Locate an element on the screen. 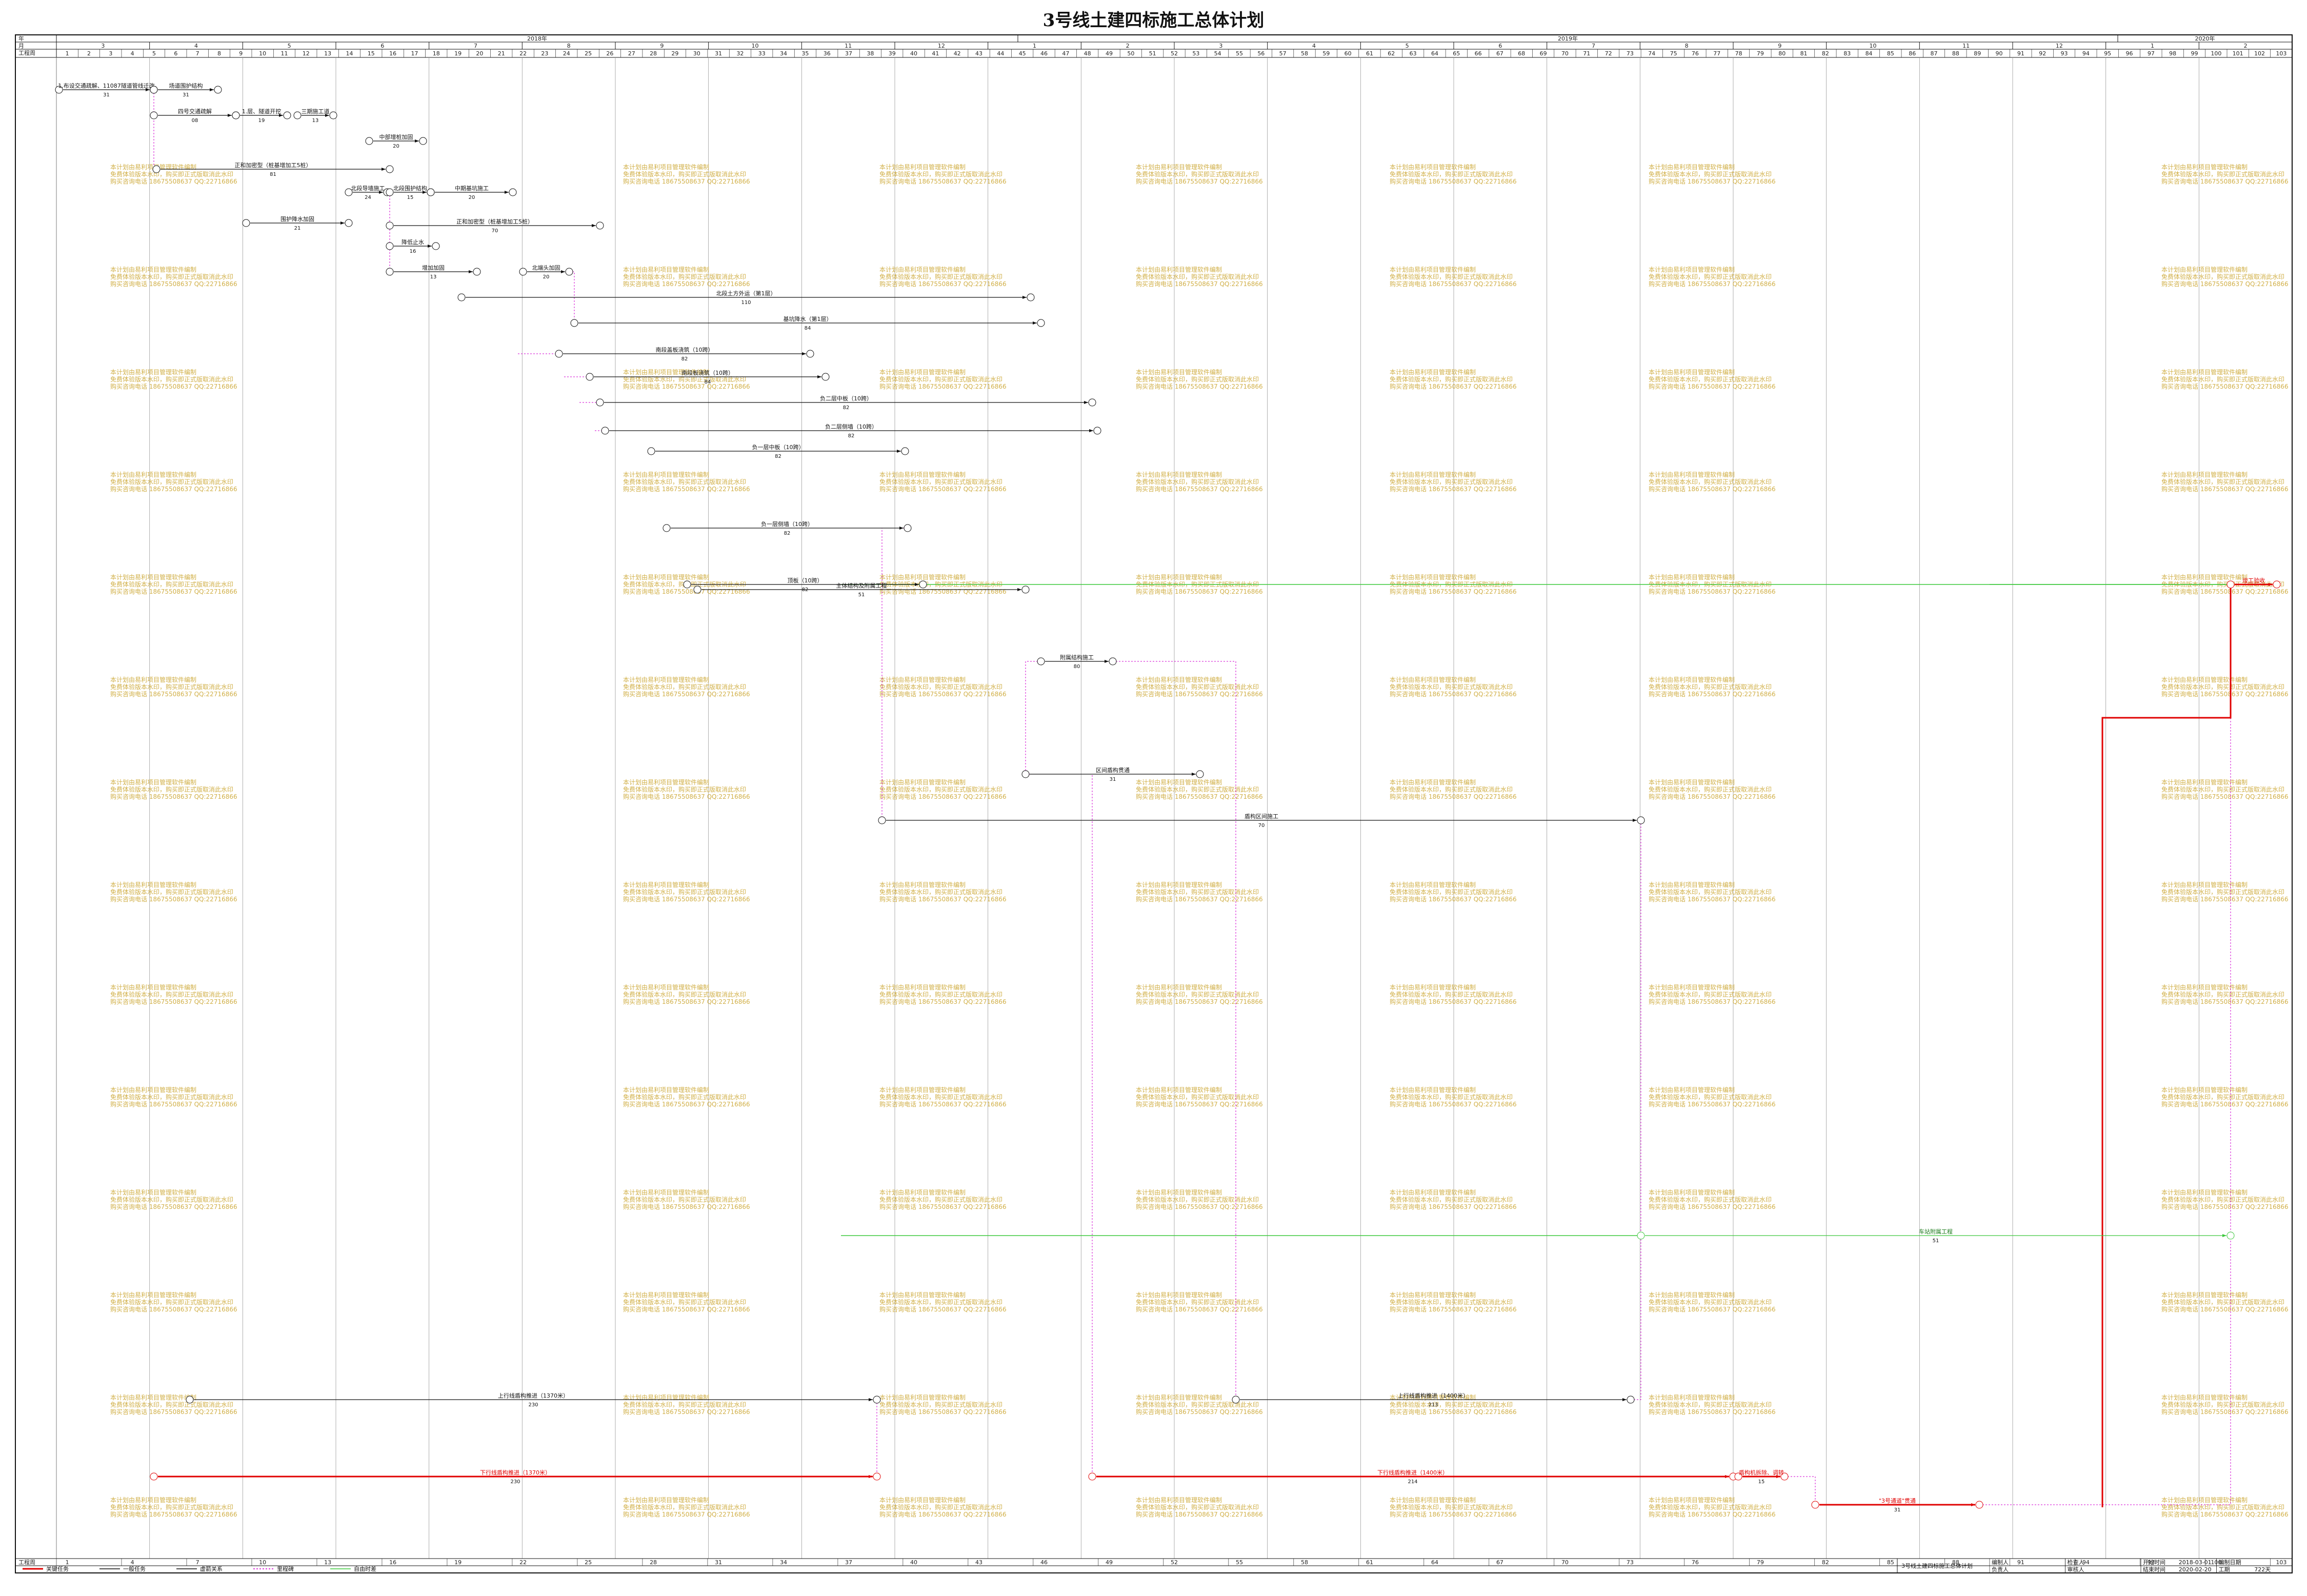 The width and height of the screenshot is (2307, 1596). task-activity: 南段盖板浇筑（10跨） 82 is located at coordinates (684, 354).